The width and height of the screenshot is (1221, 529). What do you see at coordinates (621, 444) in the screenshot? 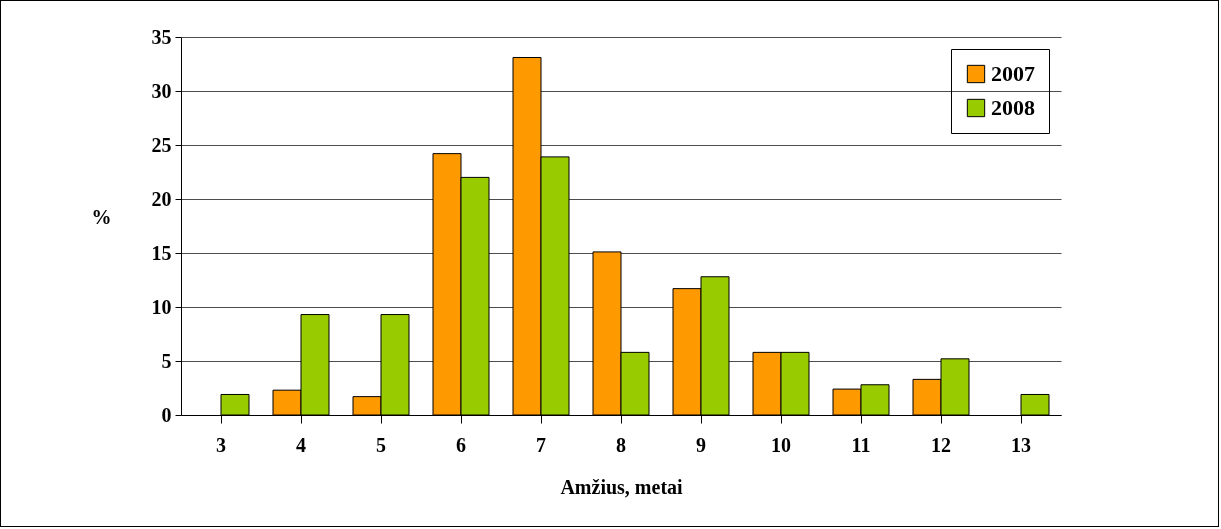
I see `x-tick-label: 8` at bounding box center [621, 444].